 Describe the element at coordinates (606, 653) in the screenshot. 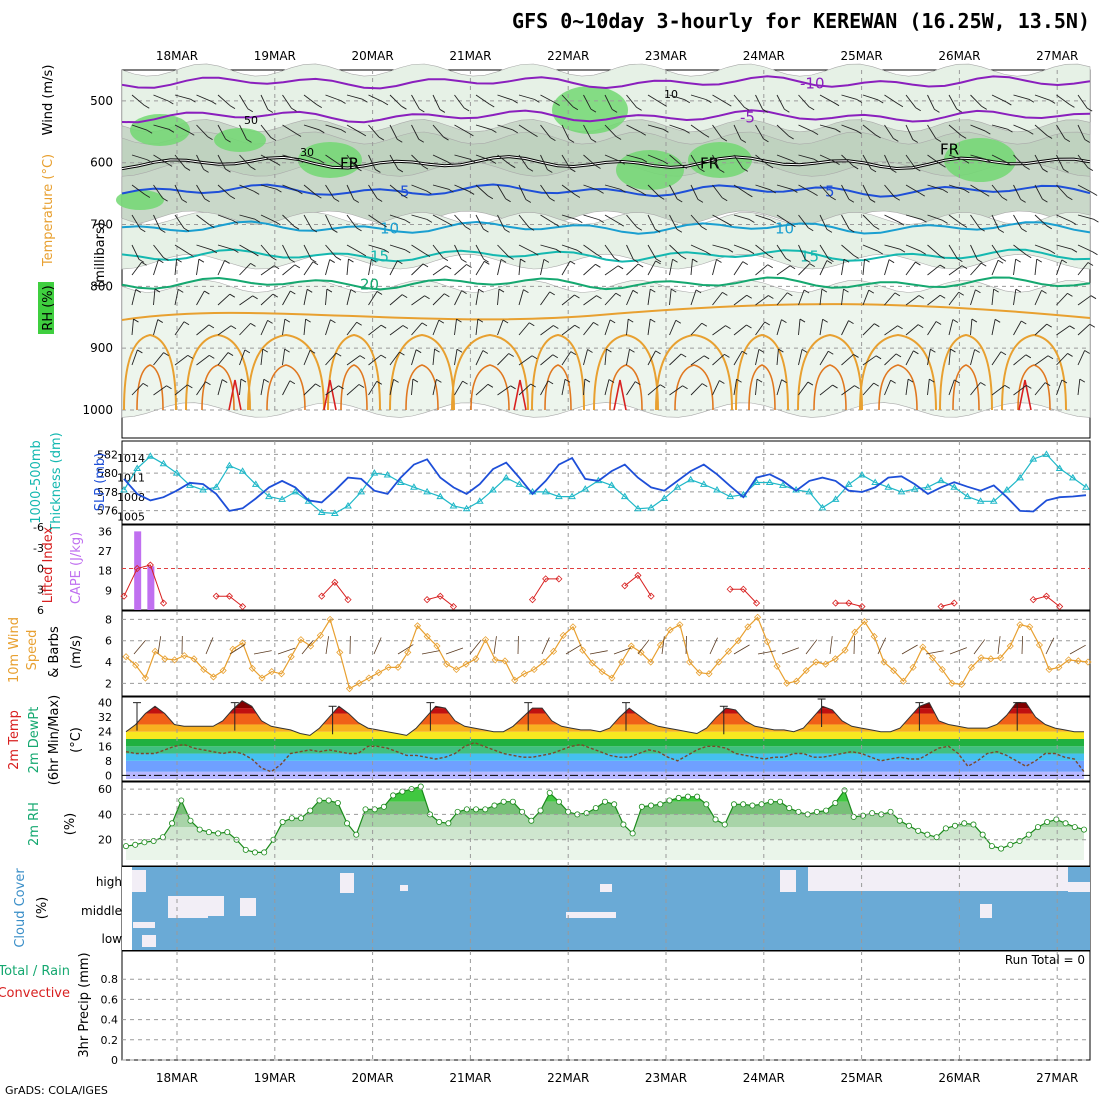

I see `panel-frame` at that location.